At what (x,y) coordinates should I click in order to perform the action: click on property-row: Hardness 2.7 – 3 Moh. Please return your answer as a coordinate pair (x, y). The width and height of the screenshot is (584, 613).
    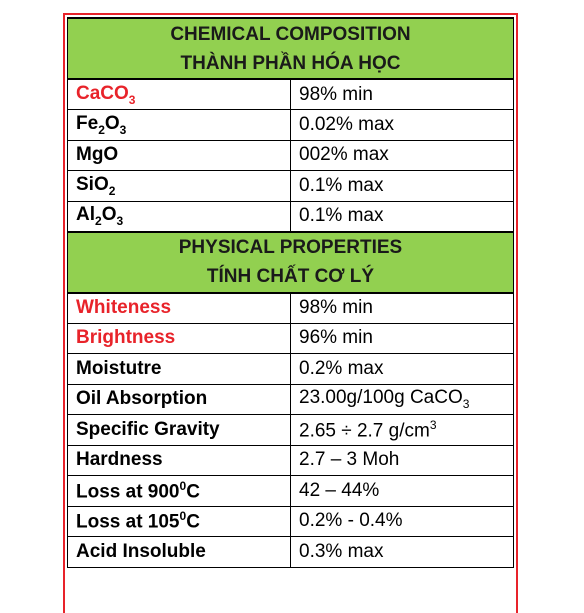
    Looking at the image, I should click on (290, 460).